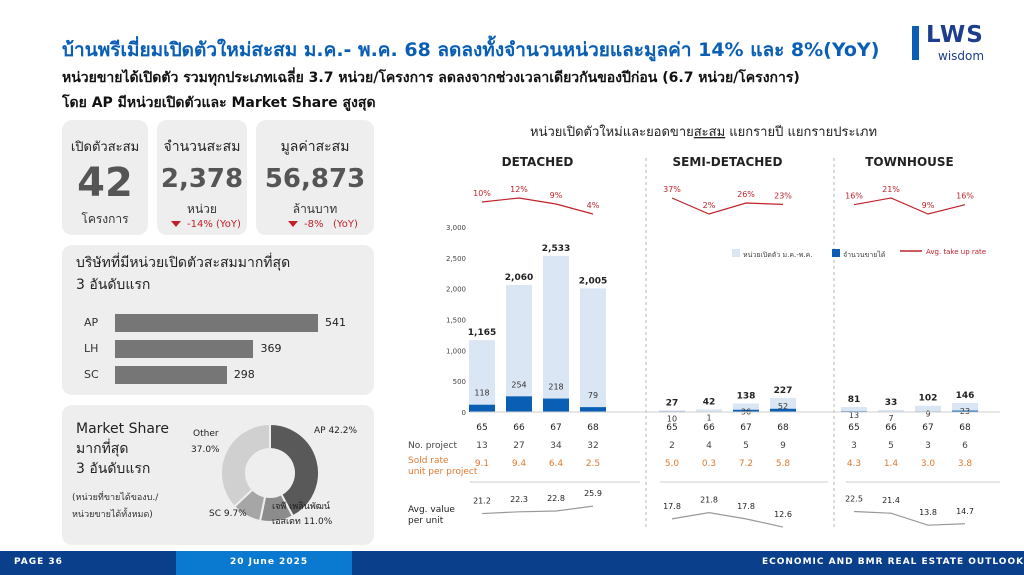  What do you see at coordinates (433, 446) in the screenshot?
I see `row-label-projects: No. project` at bounding box center [433, 446].